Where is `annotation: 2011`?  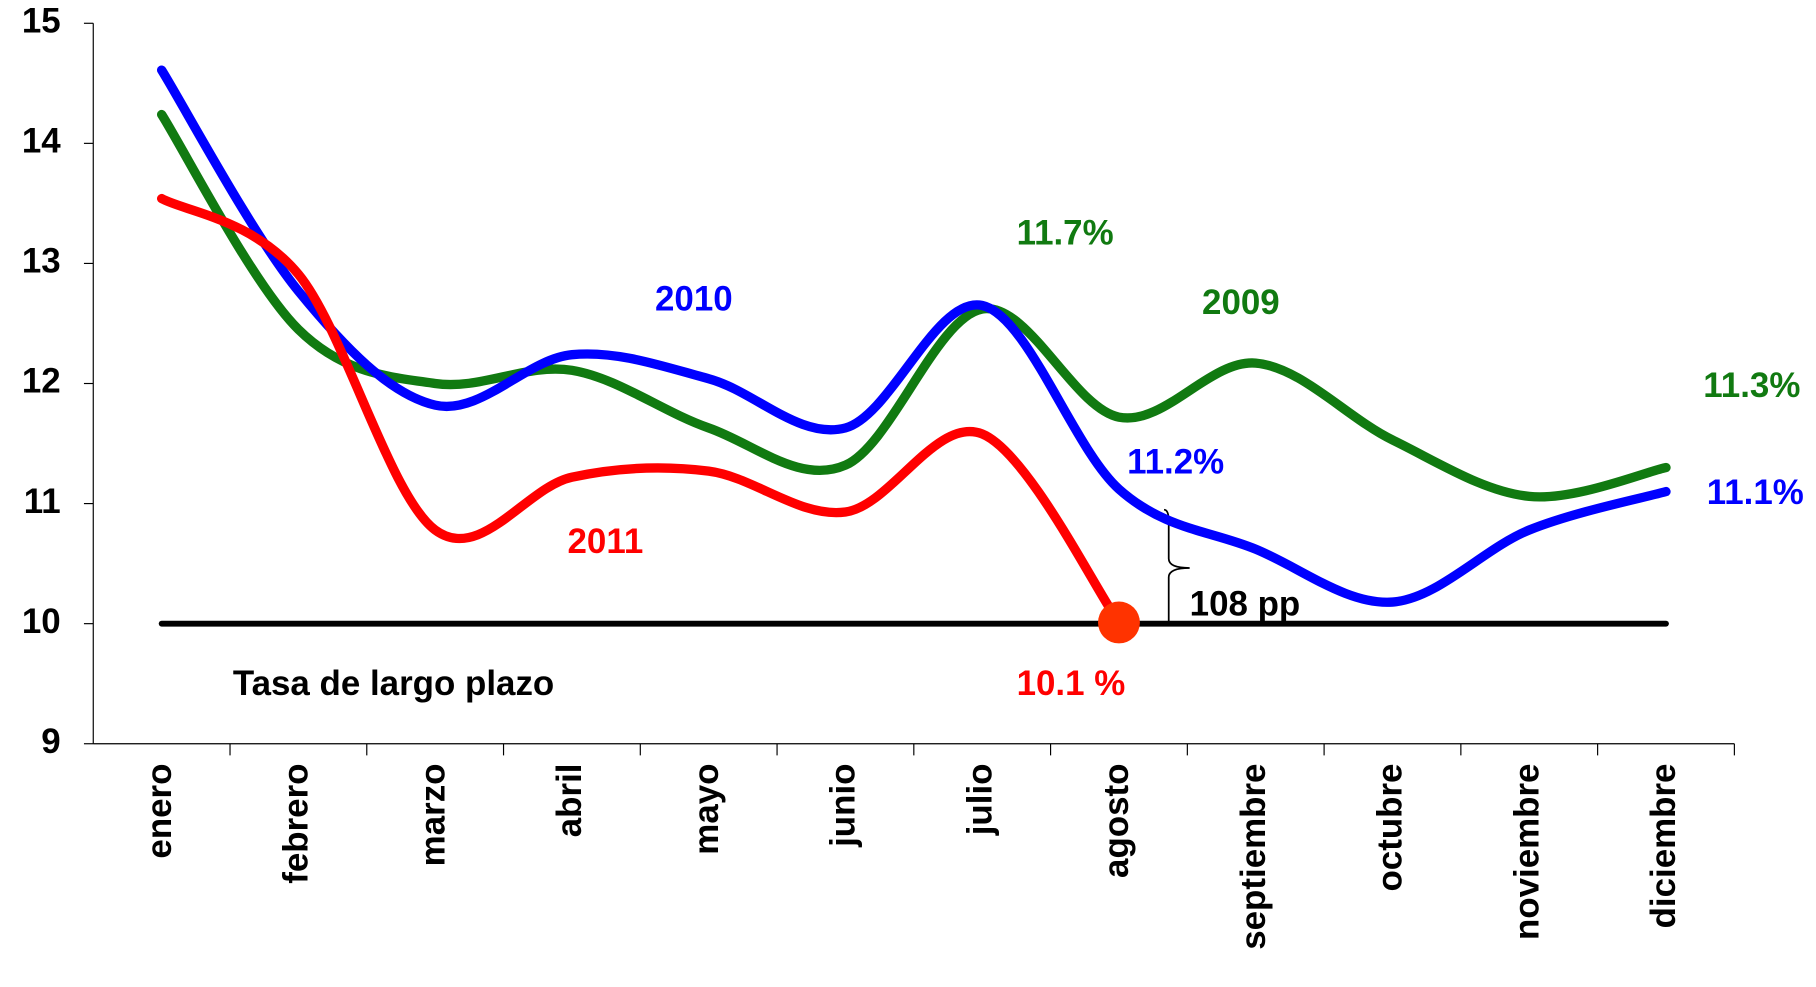 annotation: 2011 is located at coordinates (606, 541).